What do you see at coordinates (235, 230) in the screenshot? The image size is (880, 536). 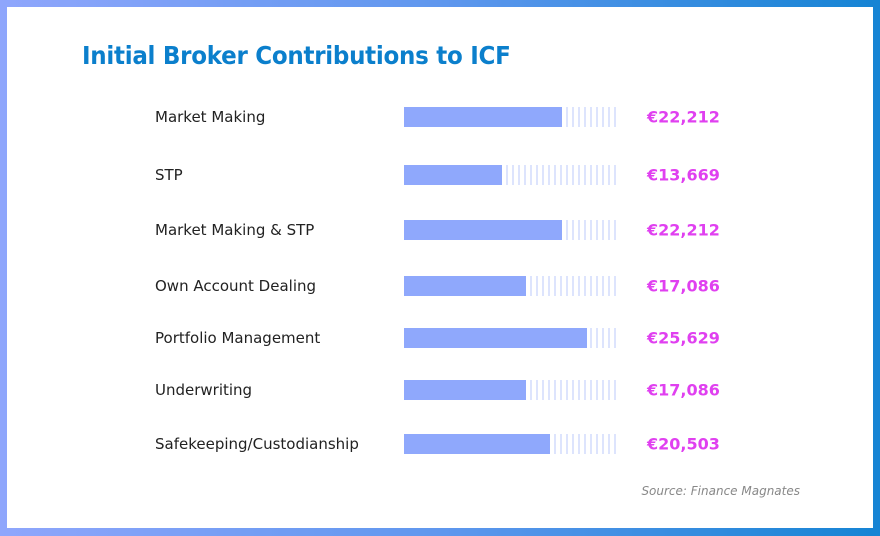 I see `category-label: Market Making & STP` at bounding box center [235, 230].